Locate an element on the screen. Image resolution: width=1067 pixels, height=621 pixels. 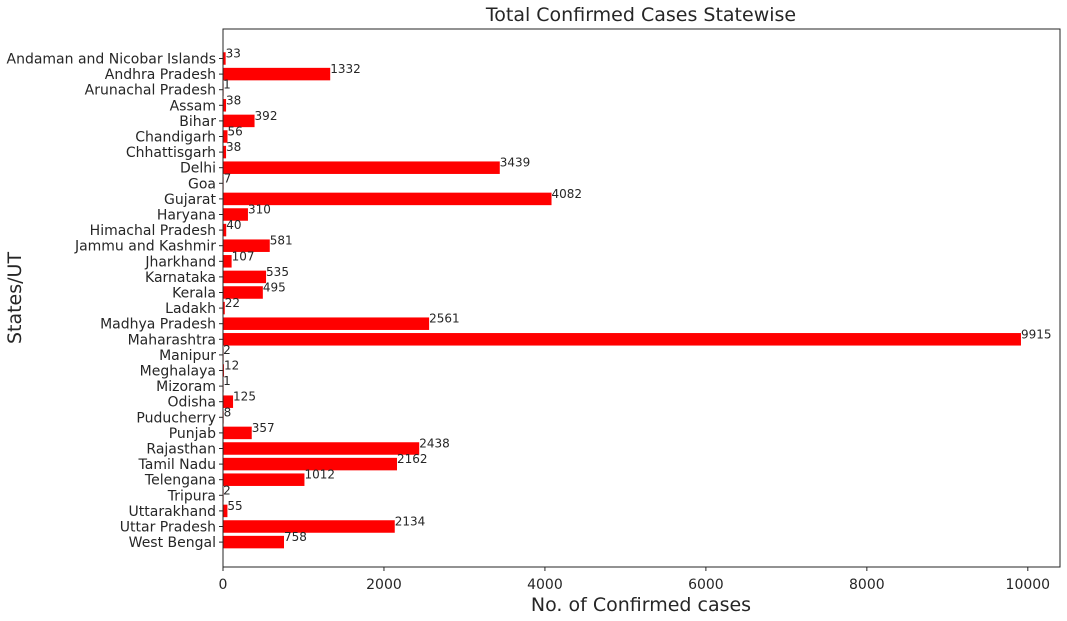
y-tick-label-jammu-and-kashmir: Jammu and Kashmir is located at coordinates (145, 247).